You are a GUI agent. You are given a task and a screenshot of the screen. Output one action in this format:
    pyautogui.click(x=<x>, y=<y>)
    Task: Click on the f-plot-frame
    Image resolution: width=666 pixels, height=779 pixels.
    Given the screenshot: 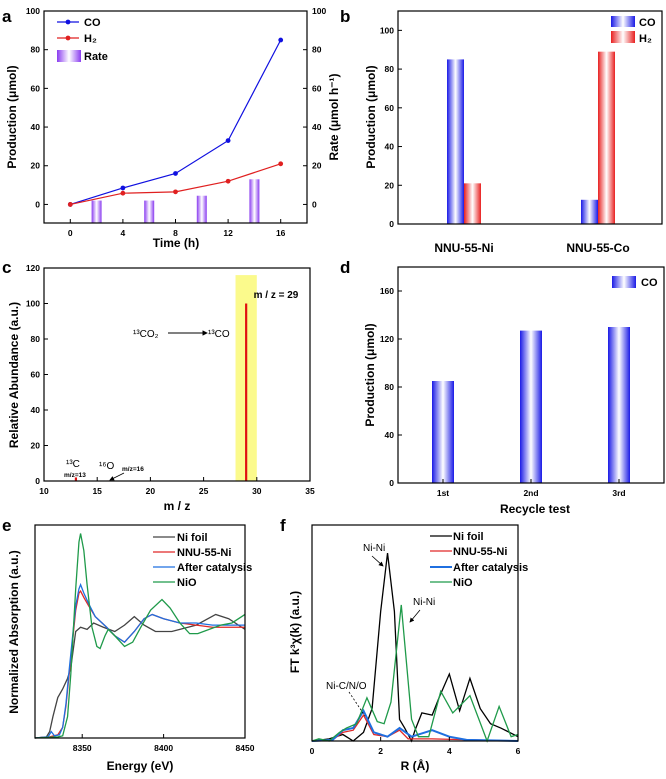 What is the action you would take?
    pyautogui.click(x=415, y=633)
    